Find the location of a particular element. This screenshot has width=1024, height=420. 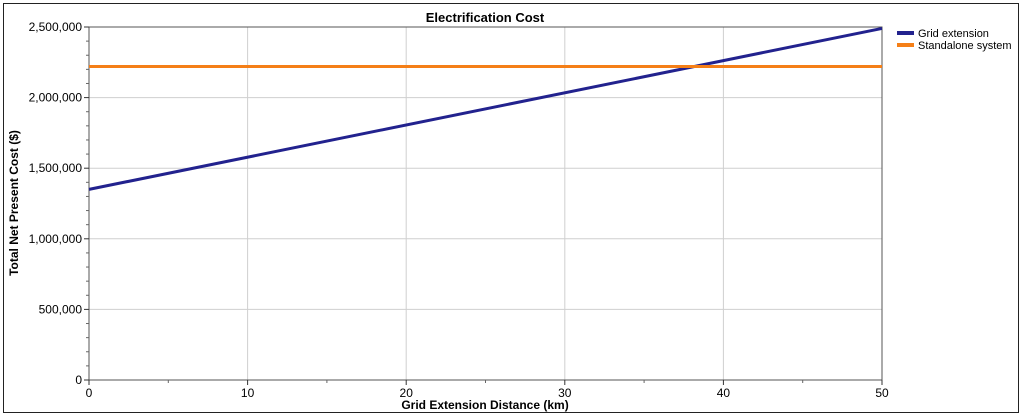

y-tick-label: 2,000,000 is located at coordinates (56, 98).